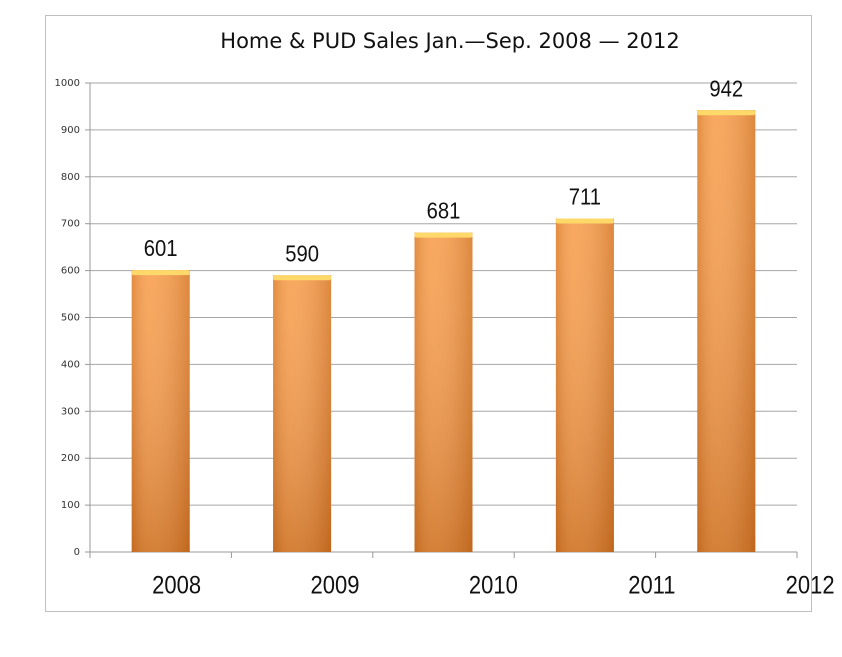  I want to click on y-tick-label: 200, so click(70, 458).